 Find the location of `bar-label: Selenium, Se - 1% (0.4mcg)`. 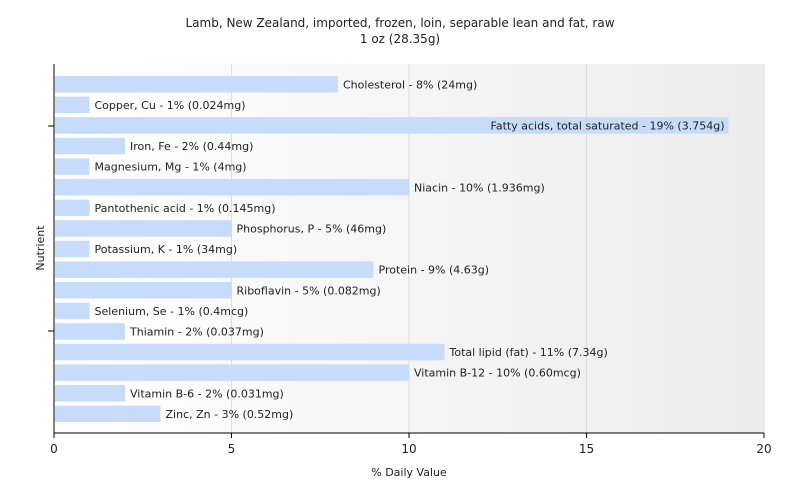

bar-label: Selenium, Se - 1% (0.4mcg) is located at coordinates (172, 311).